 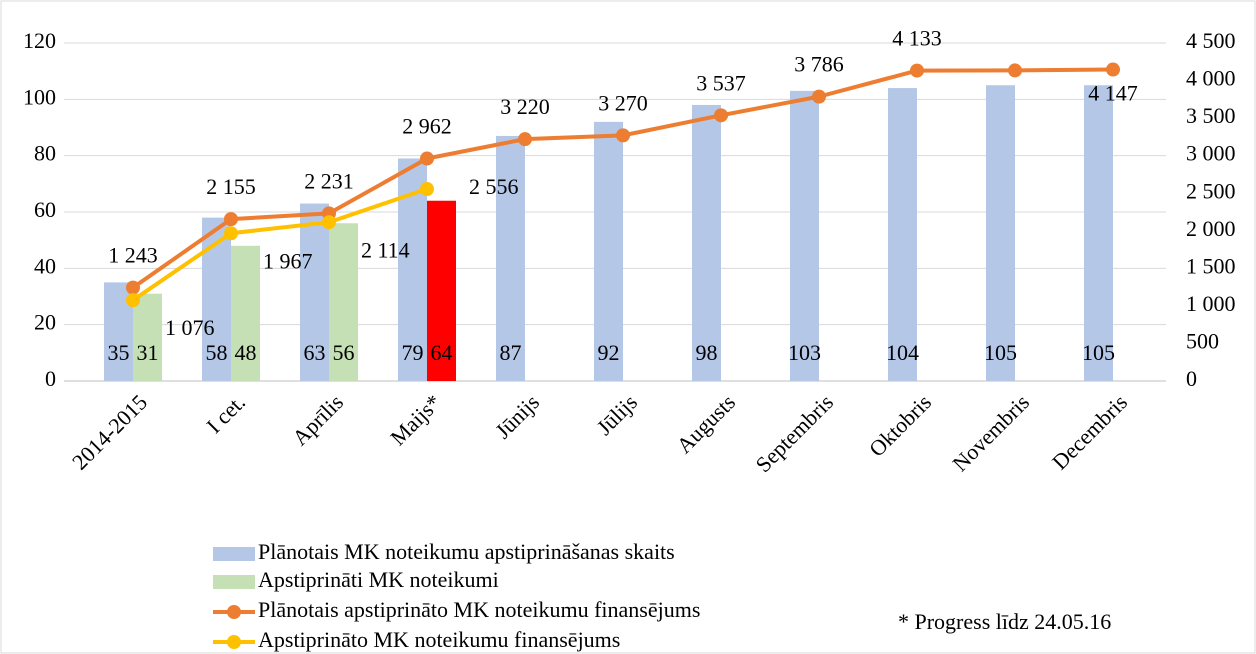 I want to click on y-tick-label: 80, so click(x=45, y=153).